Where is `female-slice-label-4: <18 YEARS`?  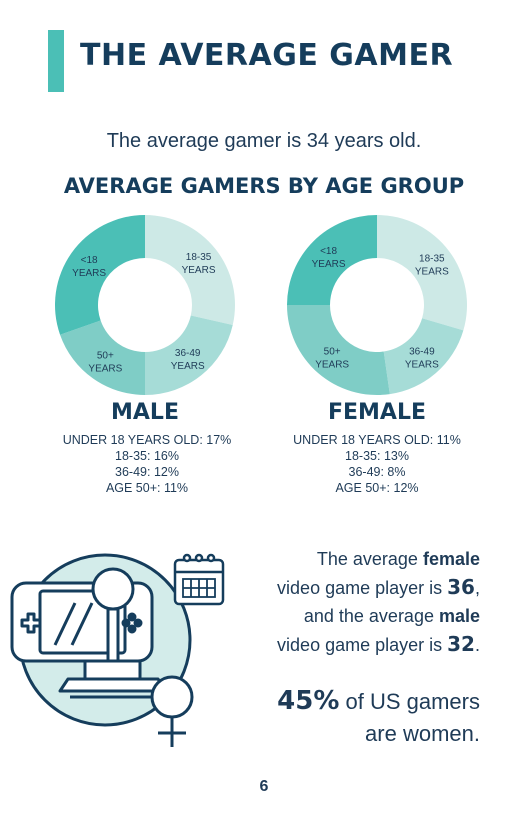 female-slice-label-4: <18 YEARS is located at coordinates (329, 258).